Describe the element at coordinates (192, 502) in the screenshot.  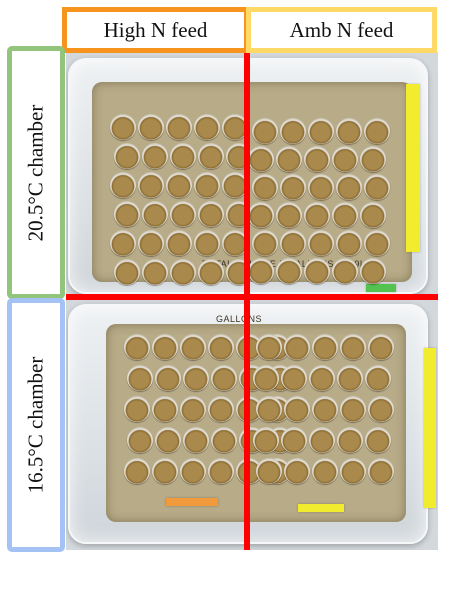
I see `orange-tape-bottom` at that location.